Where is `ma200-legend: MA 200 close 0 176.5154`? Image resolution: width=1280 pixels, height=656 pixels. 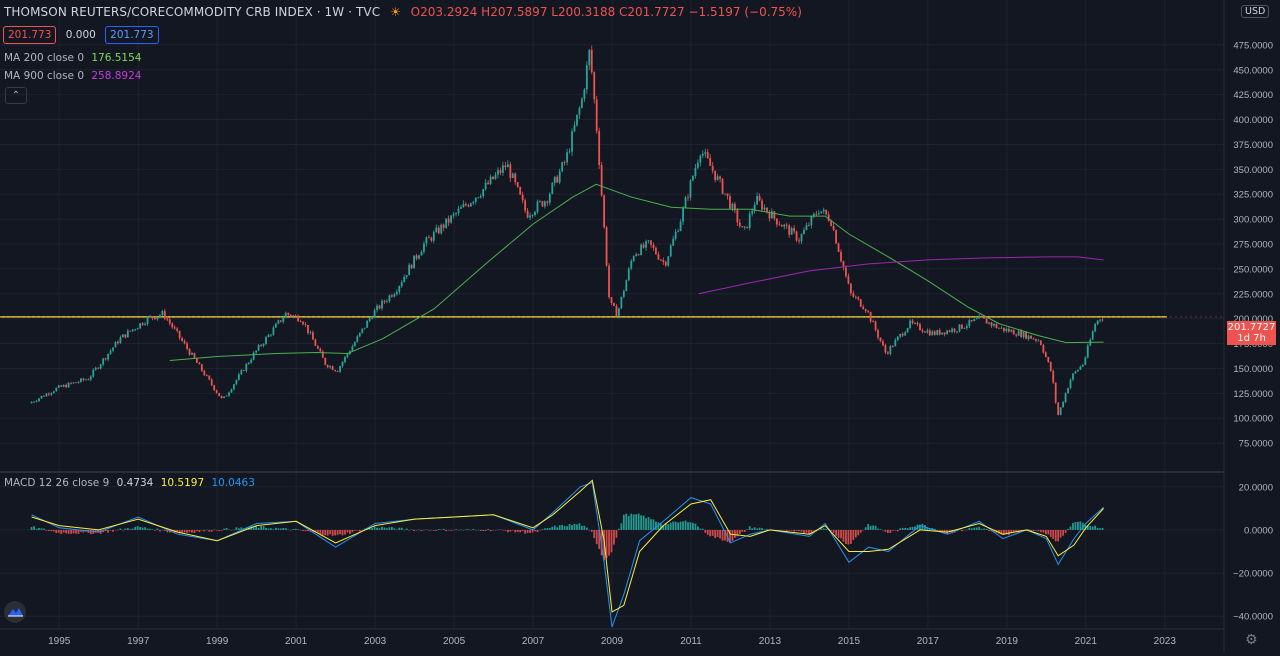
ma200-legend: MA 200 close 0 176.5154 is located at coordinates (72, 58).